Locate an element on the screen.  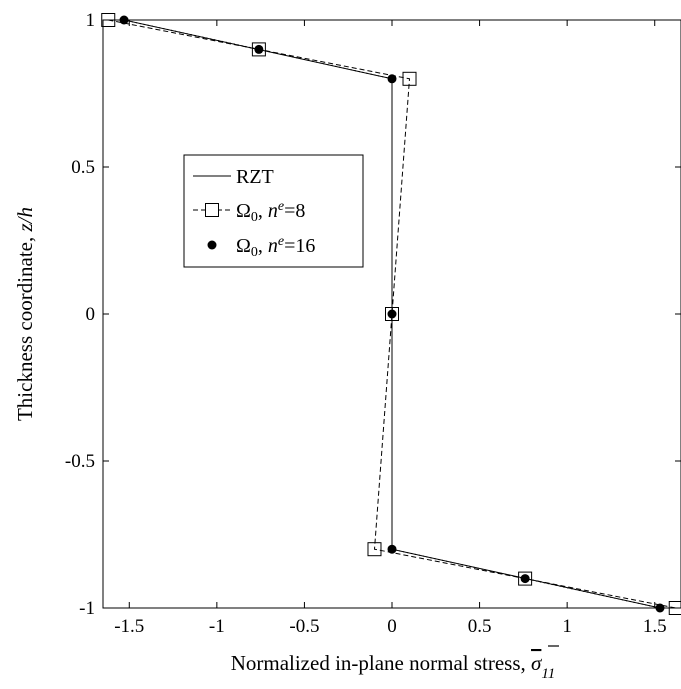
y-tick-label: -0.5 is located at coordinates (80, 461).